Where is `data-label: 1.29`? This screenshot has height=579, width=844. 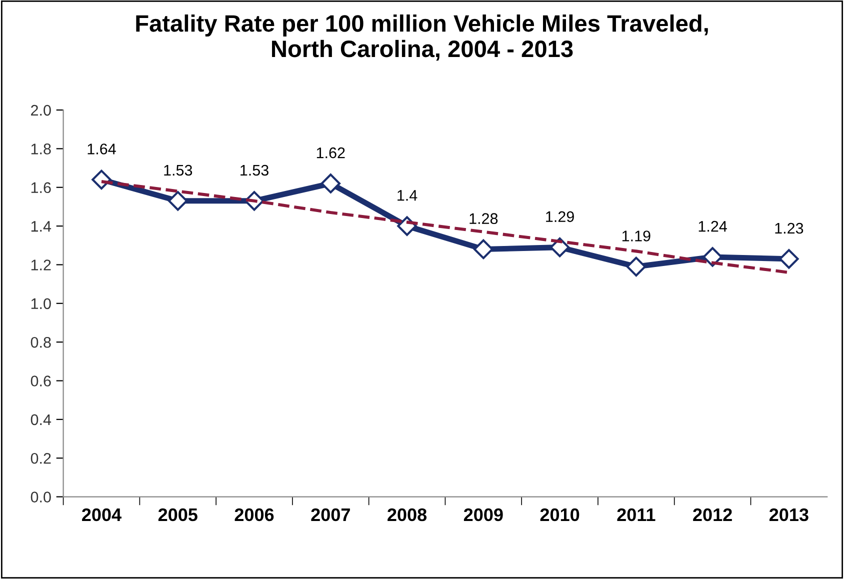 data-label: 1.29 is located at coordinates (560, 216).